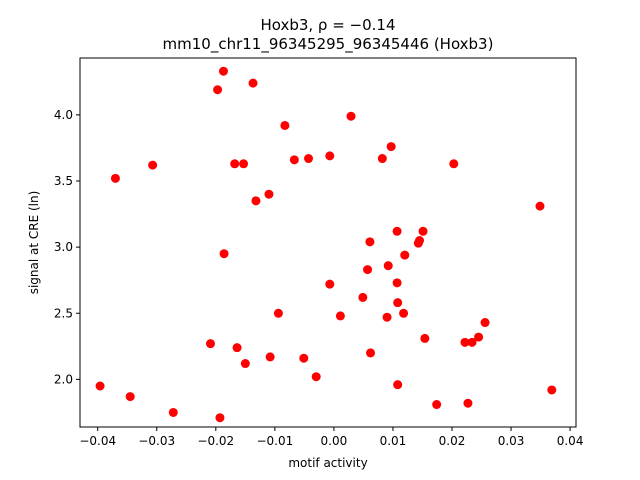 The height and width of the screenshot is (480, 640). Describe the element at coordinates (328, 44) in the screenshot. I see `chart-title-line-2: mm10_chr11_96345295_96345446 (Hoxb3)` at that location.